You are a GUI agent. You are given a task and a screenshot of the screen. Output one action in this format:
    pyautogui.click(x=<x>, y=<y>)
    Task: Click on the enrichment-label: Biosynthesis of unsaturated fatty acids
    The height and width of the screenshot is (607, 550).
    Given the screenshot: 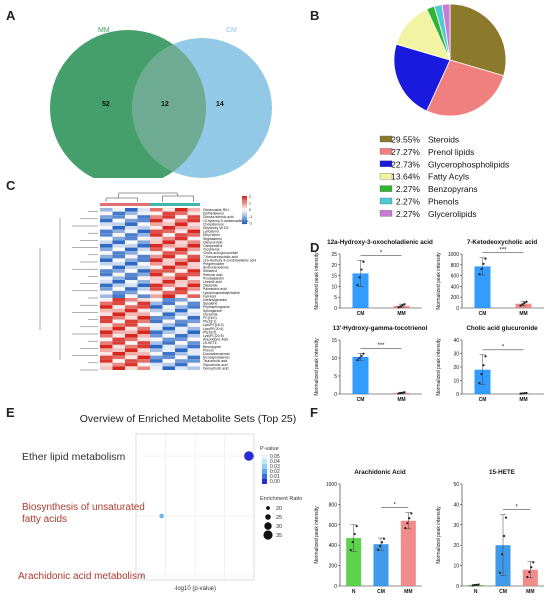 What is the action you would take?
    pyautogui.click(x=83, y=513)
    